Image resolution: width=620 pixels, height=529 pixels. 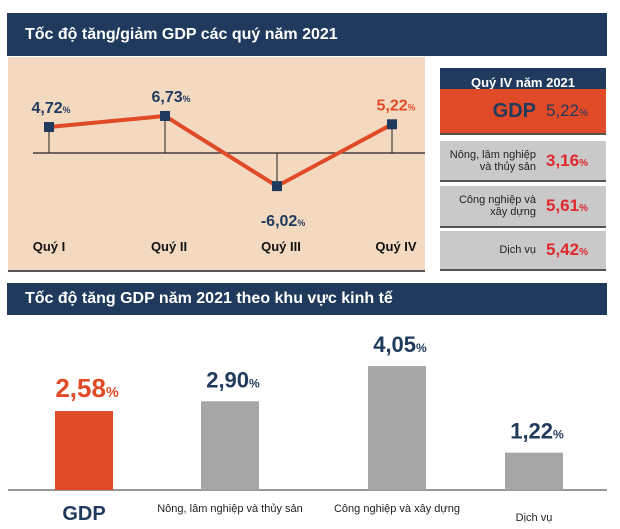 What do you see at coordinates (400, 344) in the screenshot?
I see `bar-value-label: 4,05%` at bounding box center [400, 344].